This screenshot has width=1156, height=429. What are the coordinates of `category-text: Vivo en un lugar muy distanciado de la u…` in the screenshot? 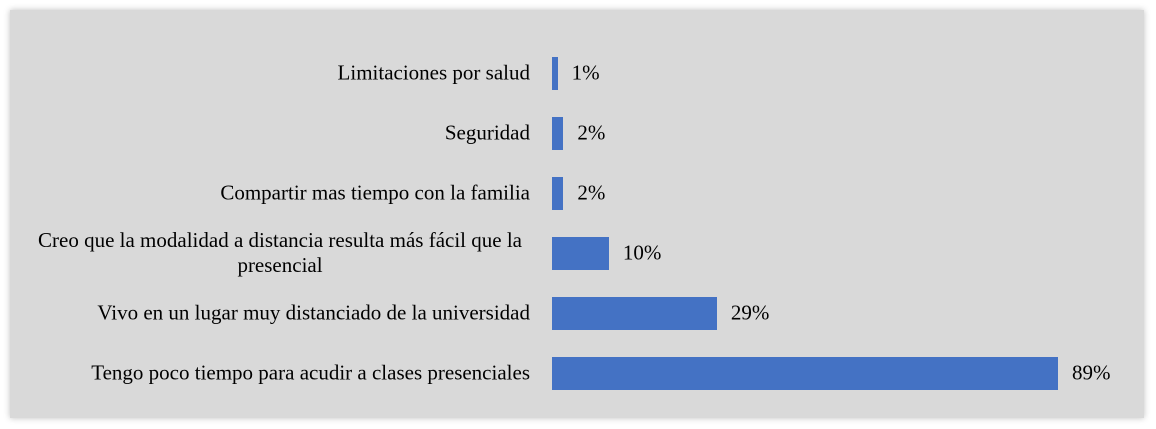 It's located at (313, 312).